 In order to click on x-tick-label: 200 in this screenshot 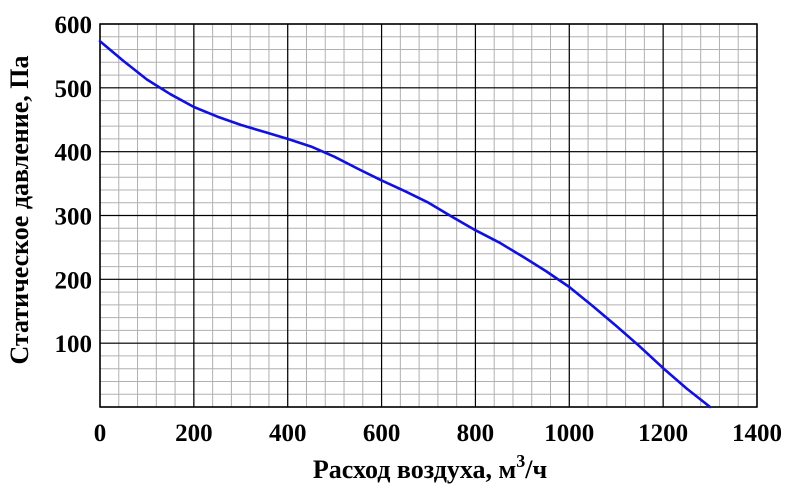, I will do `click(194, 433)`.